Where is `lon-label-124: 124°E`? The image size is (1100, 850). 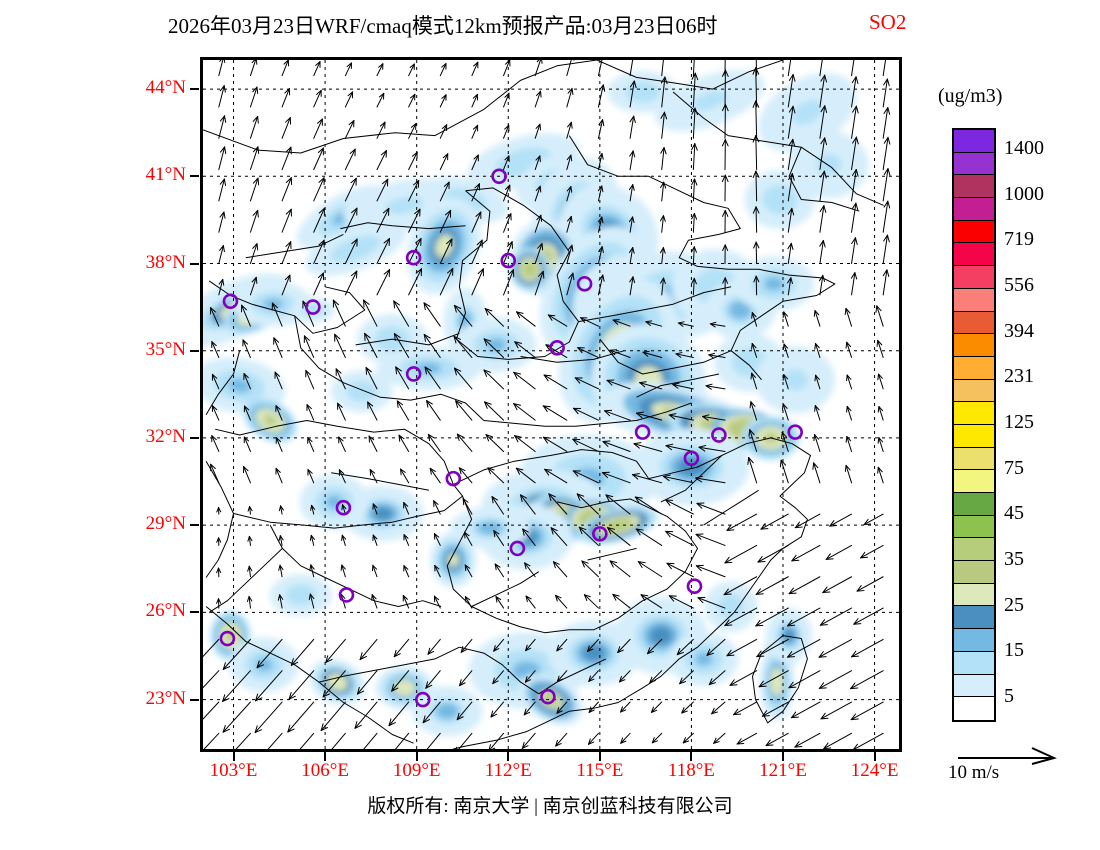 lon-label-124: 124°E is located at coordinates (874, 770).